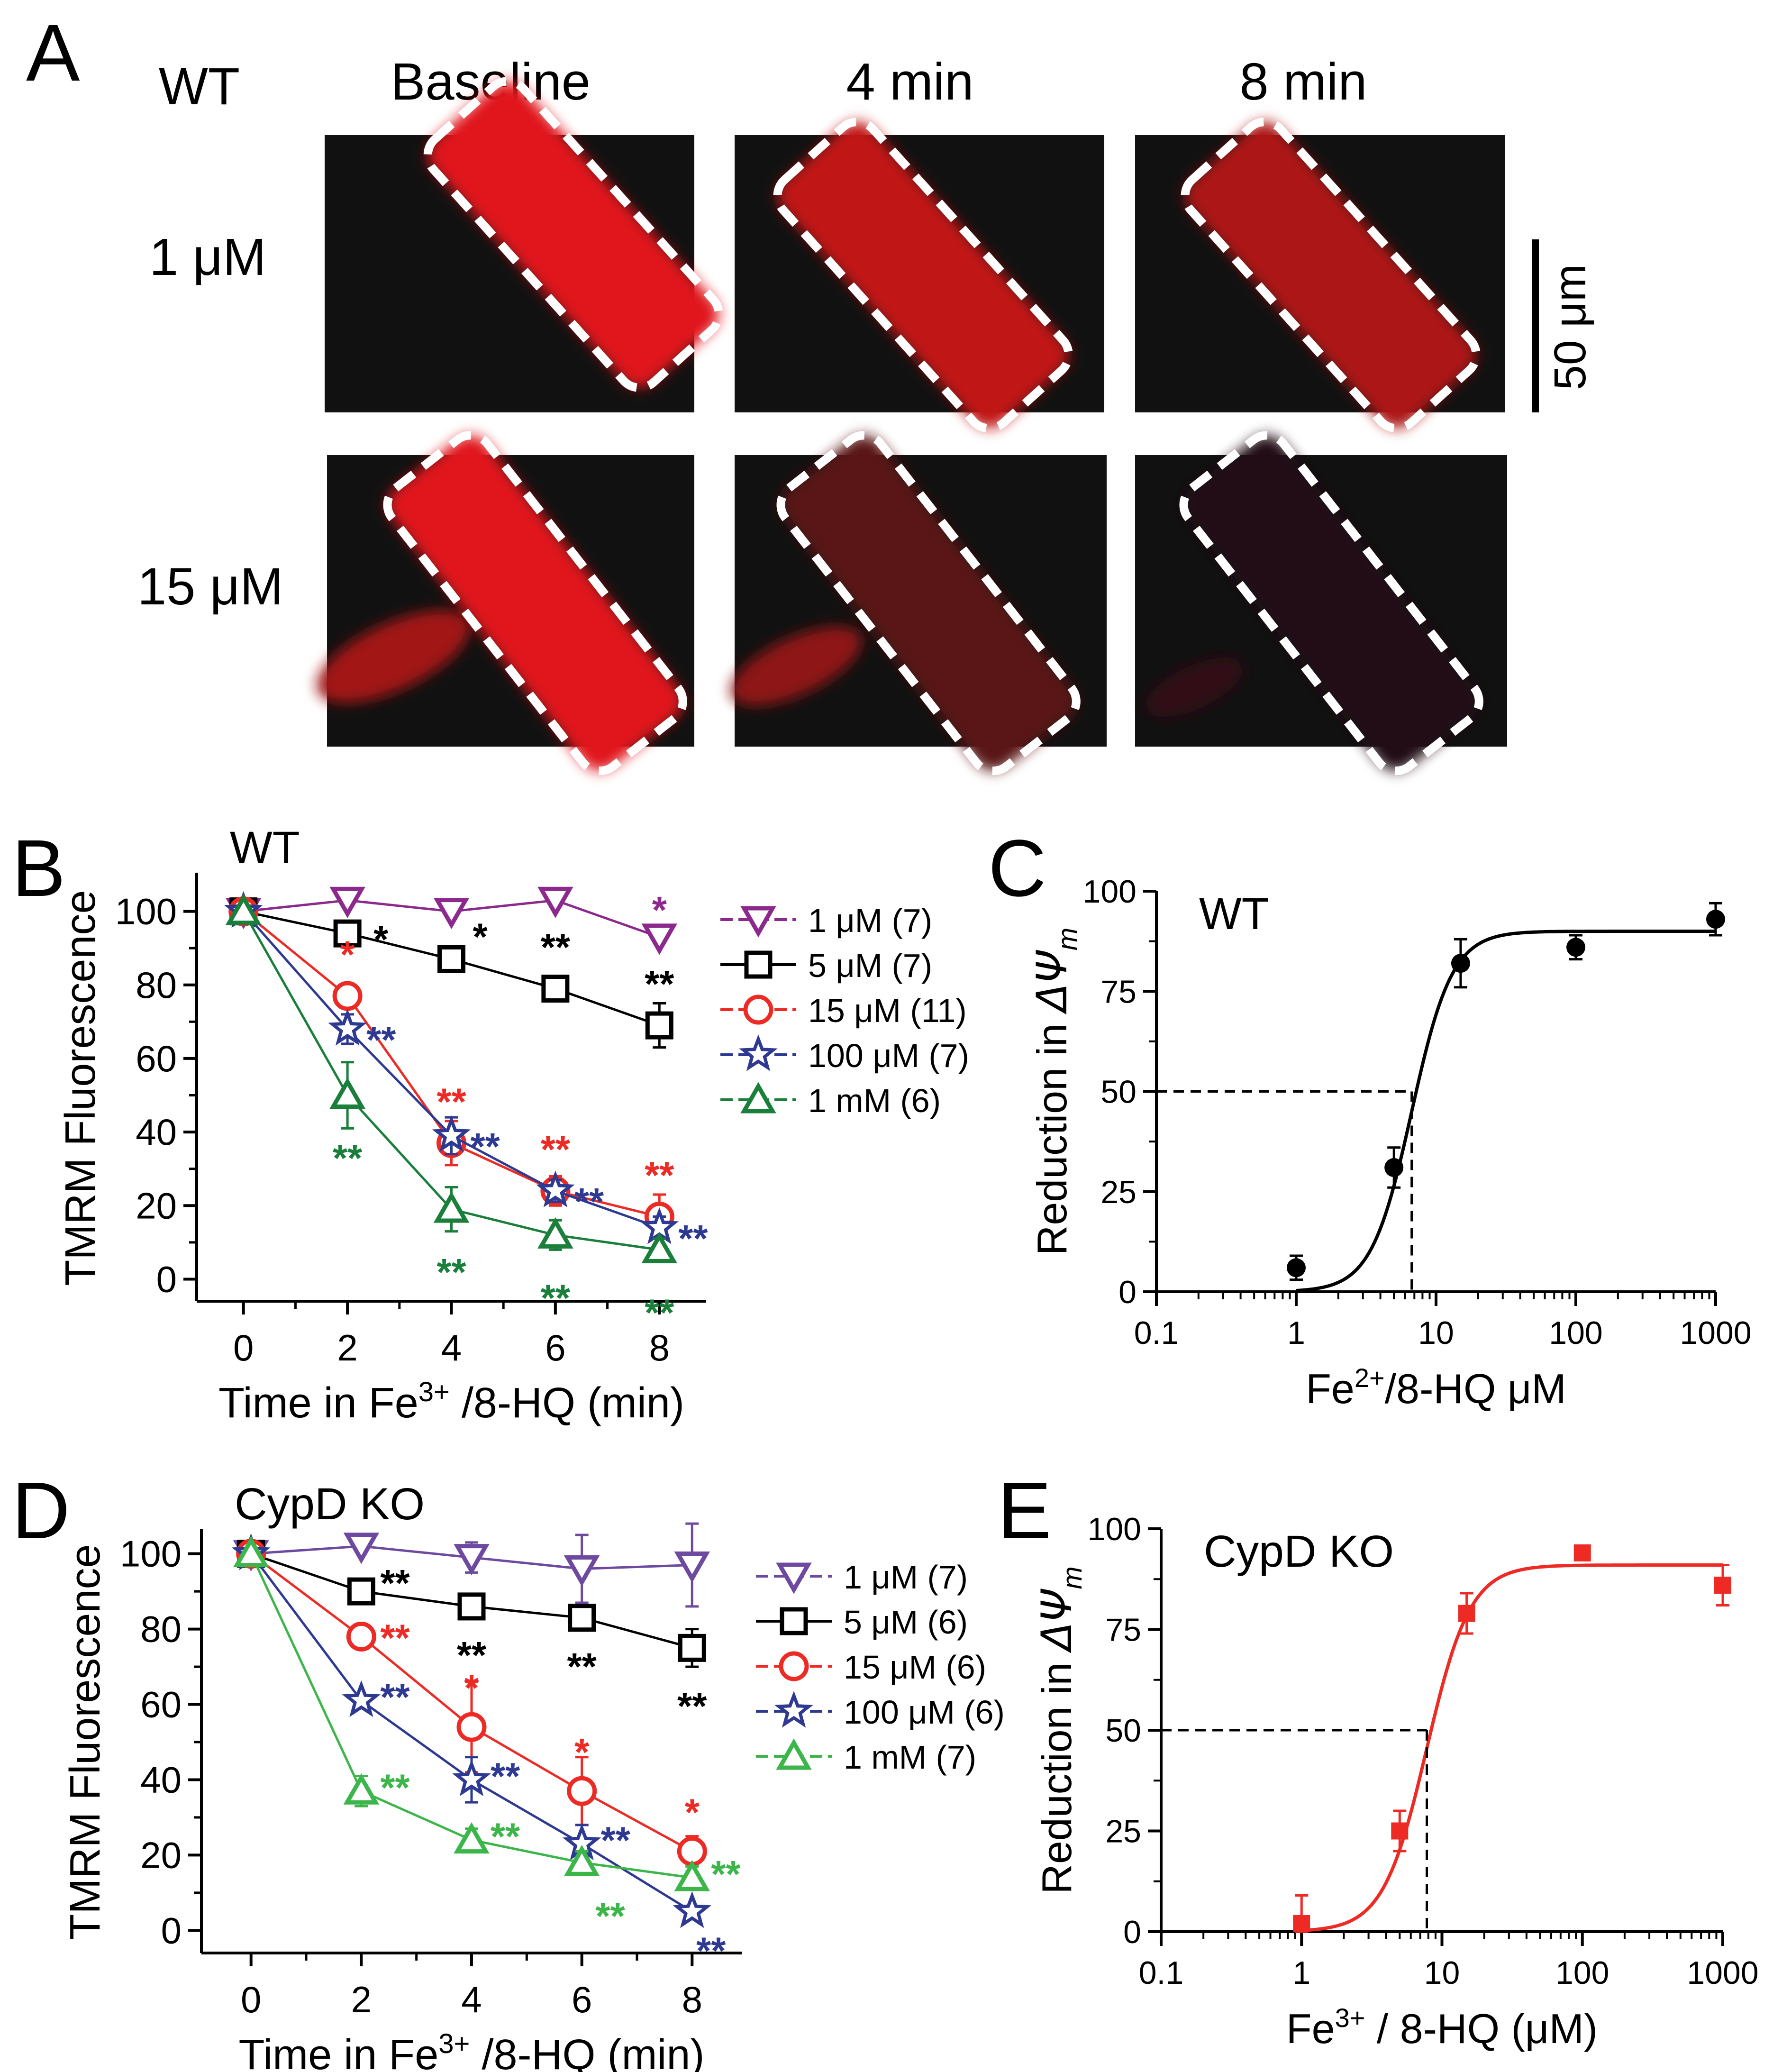 The width and height of the screenshot is (1773, 2072). What do you see at coordinates (1051, 1134) in the screenshot?
I see `y-axis-label-part: Reduction in` at bounding box center [1051, 1134].